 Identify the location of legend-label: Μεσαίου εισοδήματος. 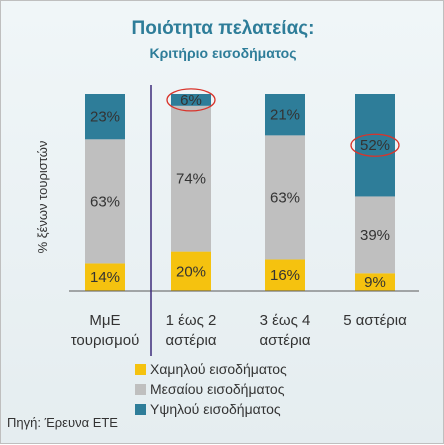
(217, 389).